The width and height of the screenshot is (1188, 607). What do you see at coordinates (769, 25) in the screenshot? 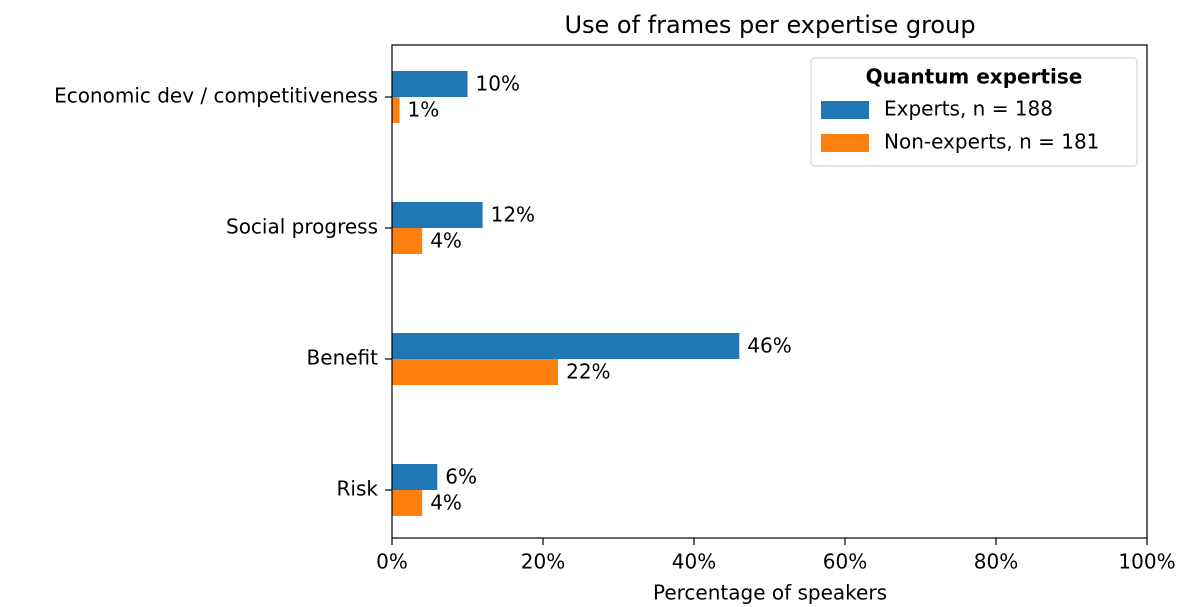
I see `chart-title: Use of frames per expertise group` at bounding box center [769, 25].